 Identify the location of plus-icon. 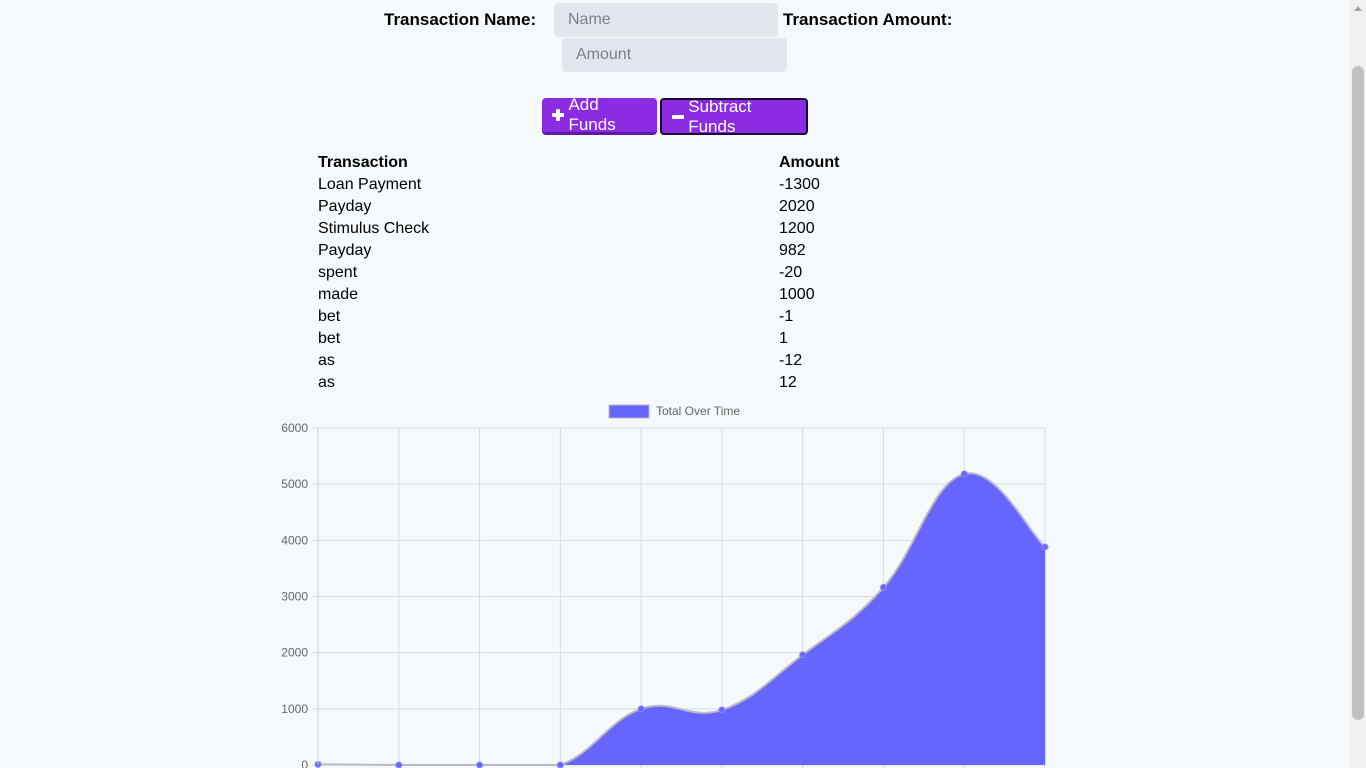
(558, 115).